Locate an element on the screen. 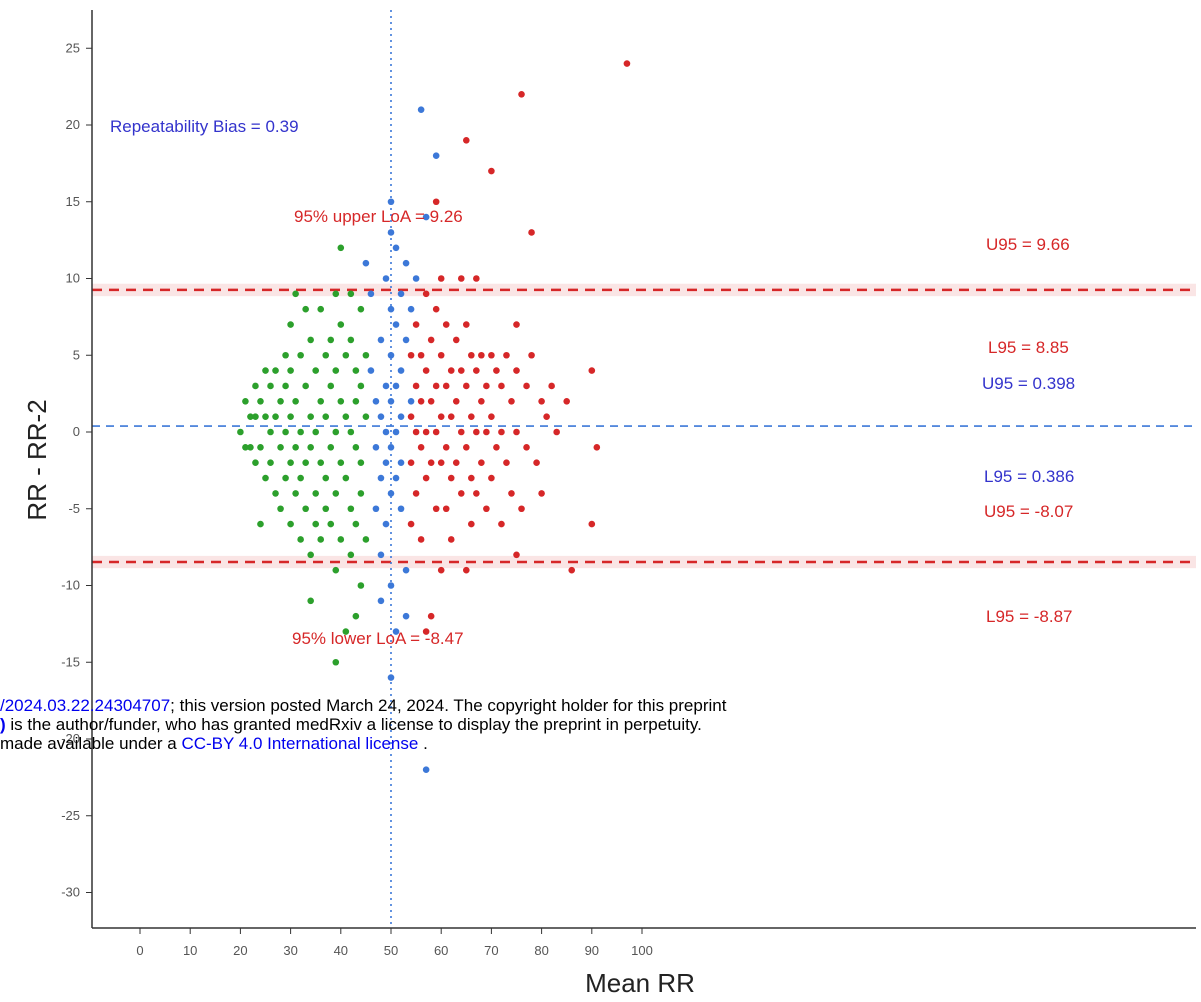 The height and width of the screenshot is (1002, 1201). x-tick-label-60: 60 is located at coordinates (441, 950).